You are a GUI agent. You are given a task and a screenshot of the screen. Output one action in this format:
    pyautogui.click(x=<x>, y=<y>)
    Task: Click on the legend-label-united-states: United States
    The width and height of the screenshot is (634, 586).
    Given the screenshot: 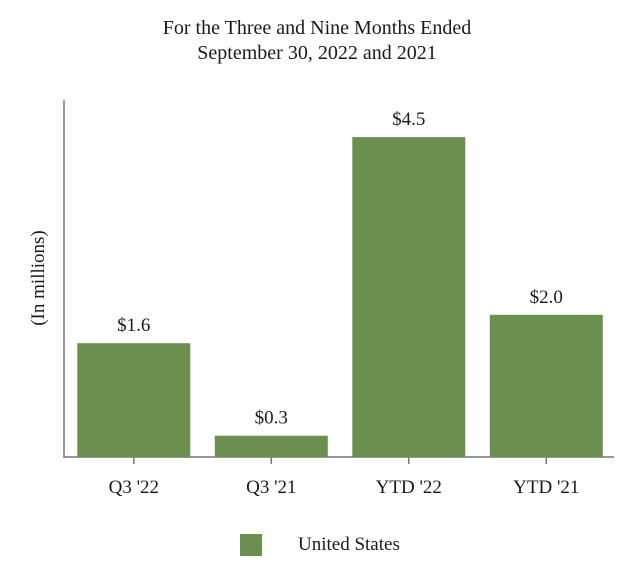 What is the action you would take?
    pyautogui.click(x=349, y=544)
    